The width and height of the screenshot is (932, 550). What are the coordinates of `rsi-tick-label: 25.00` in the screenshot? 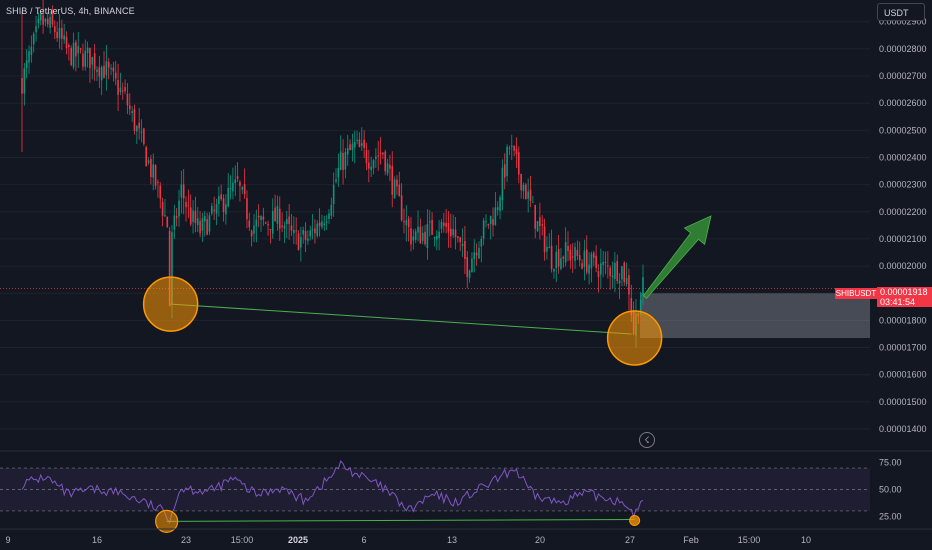 It's located at (890, 516).